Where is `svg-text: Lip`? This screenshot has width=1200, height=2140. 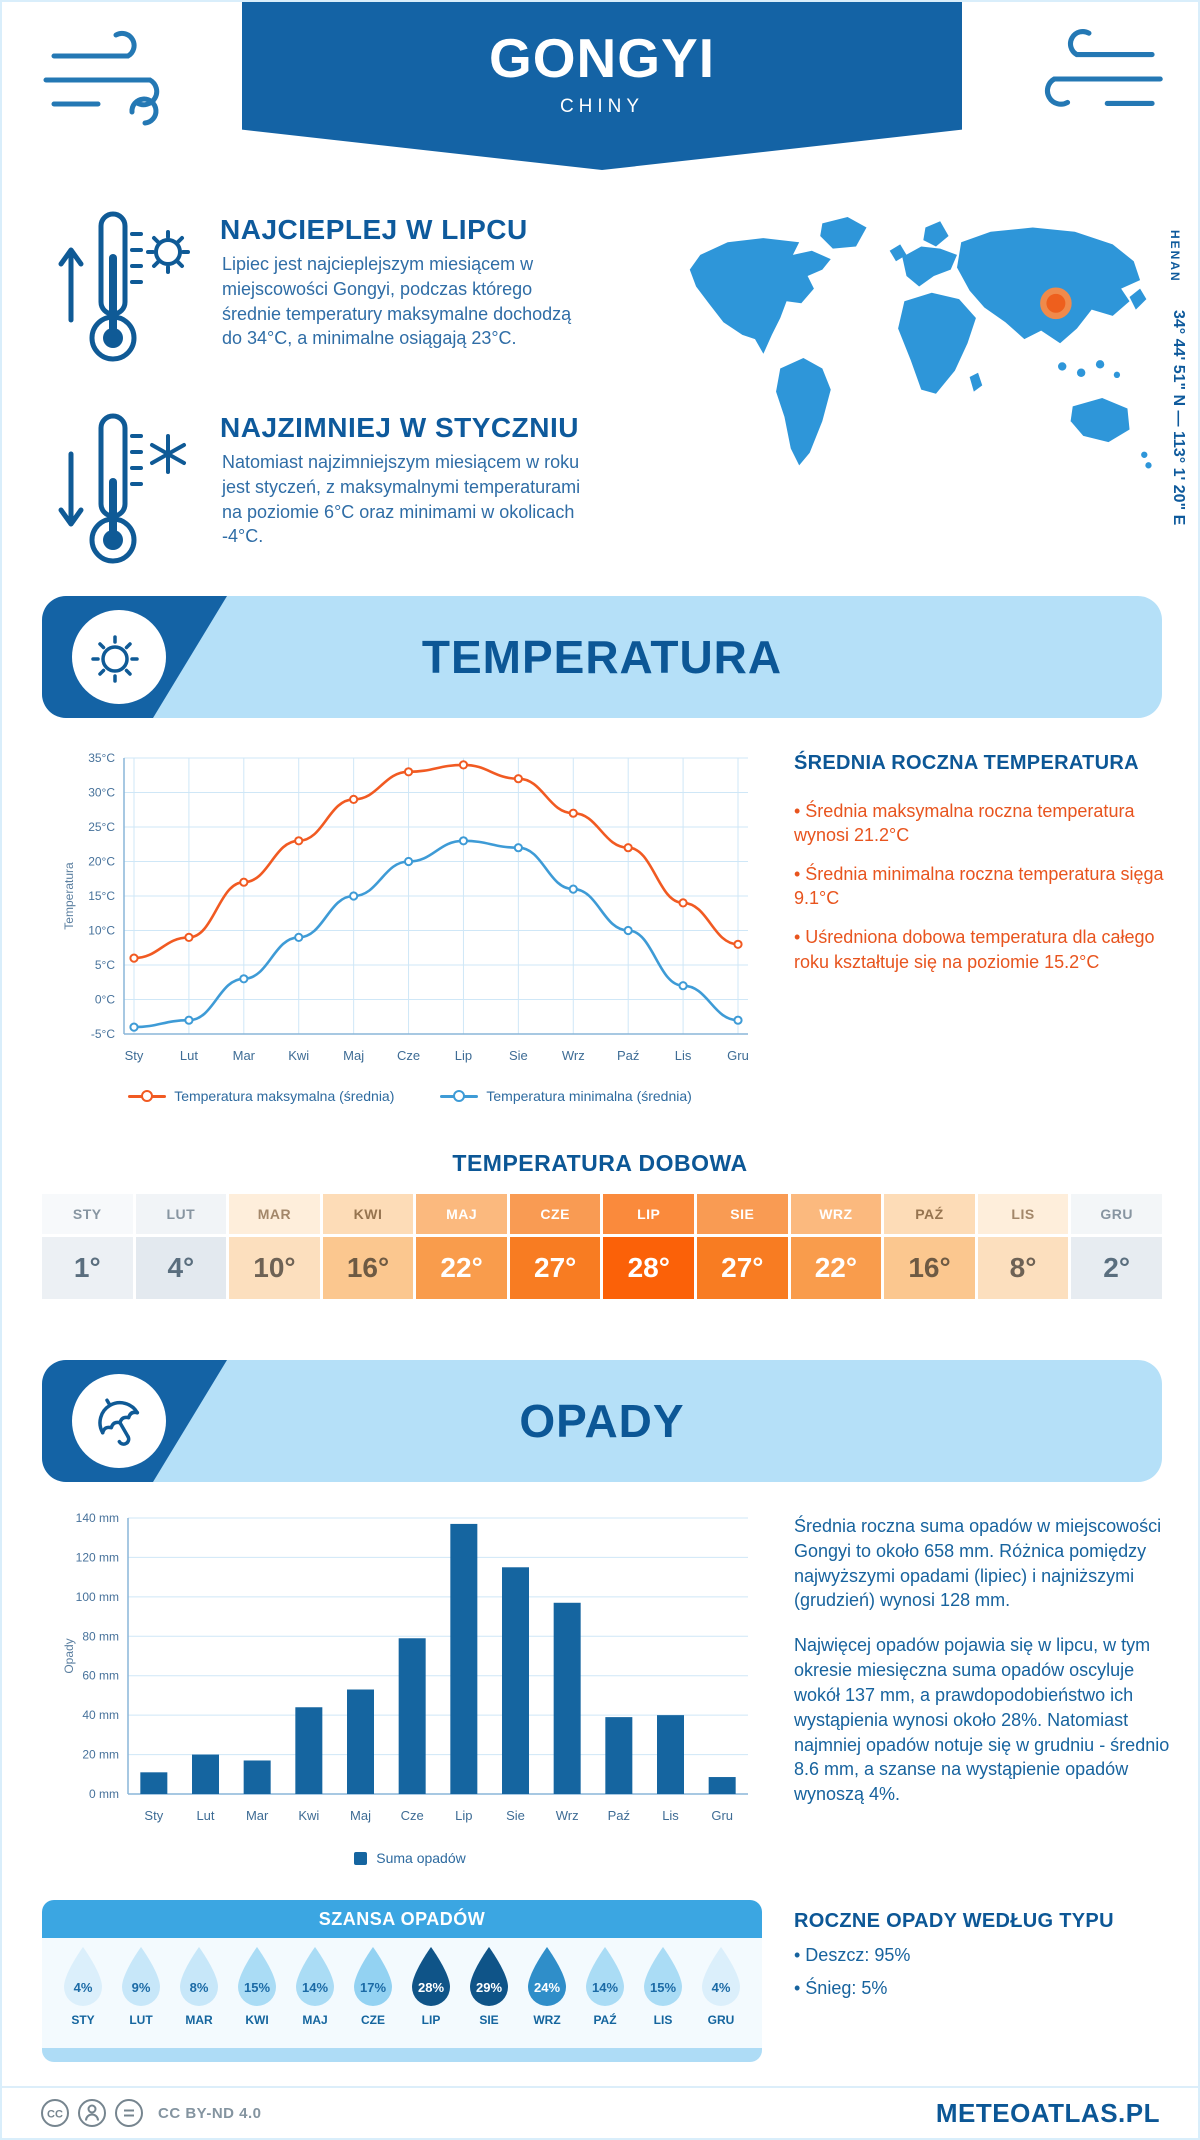
svg-text: Lip is located at coordinates (463, 1815).